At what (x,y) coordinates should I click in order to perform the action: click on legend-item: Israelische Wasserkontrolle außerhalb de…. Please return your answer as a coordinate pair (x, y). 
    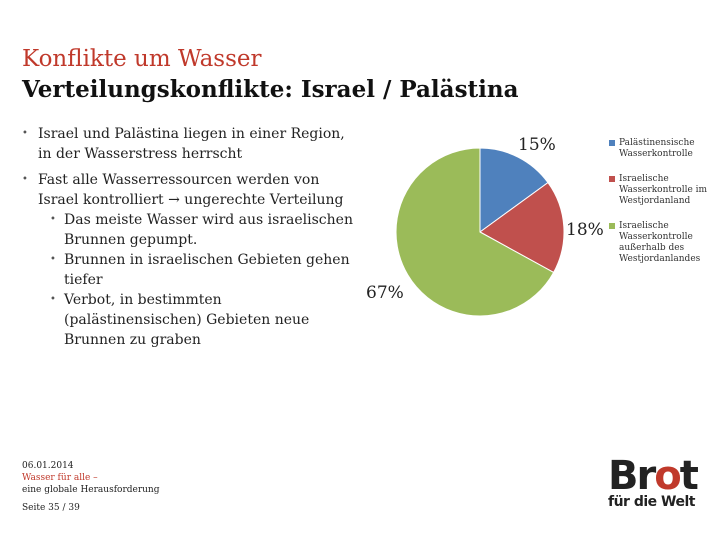
    Looking at the image, I should click on (664, 243).